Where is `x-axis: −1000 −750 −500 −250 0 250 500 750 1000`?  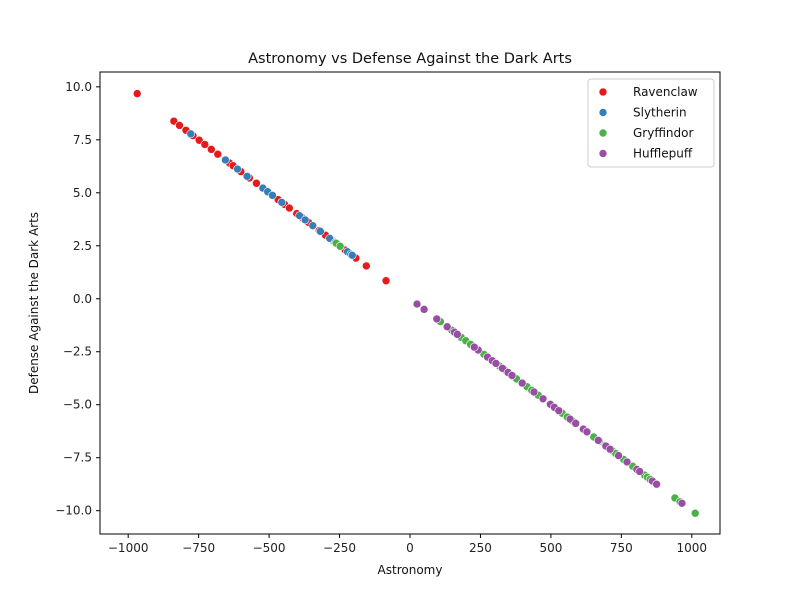 x-axis: −1000 −750 −500 −250 0 250 500 750 1000 is located at coordinates (407, 544).